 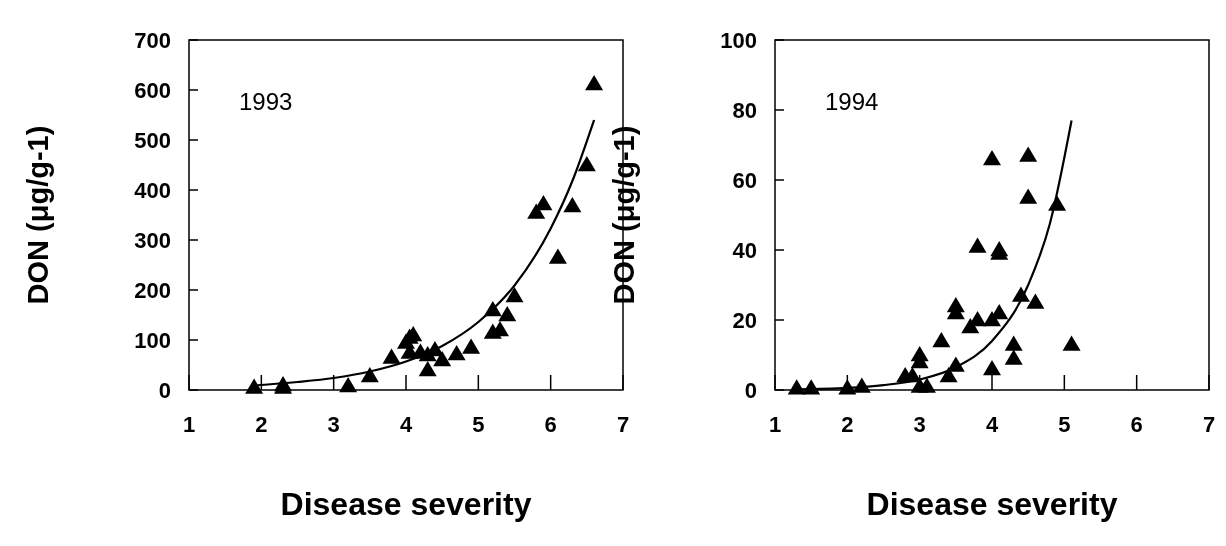 I want to click on y-tick-label: 200, so click(x=152, y=290).